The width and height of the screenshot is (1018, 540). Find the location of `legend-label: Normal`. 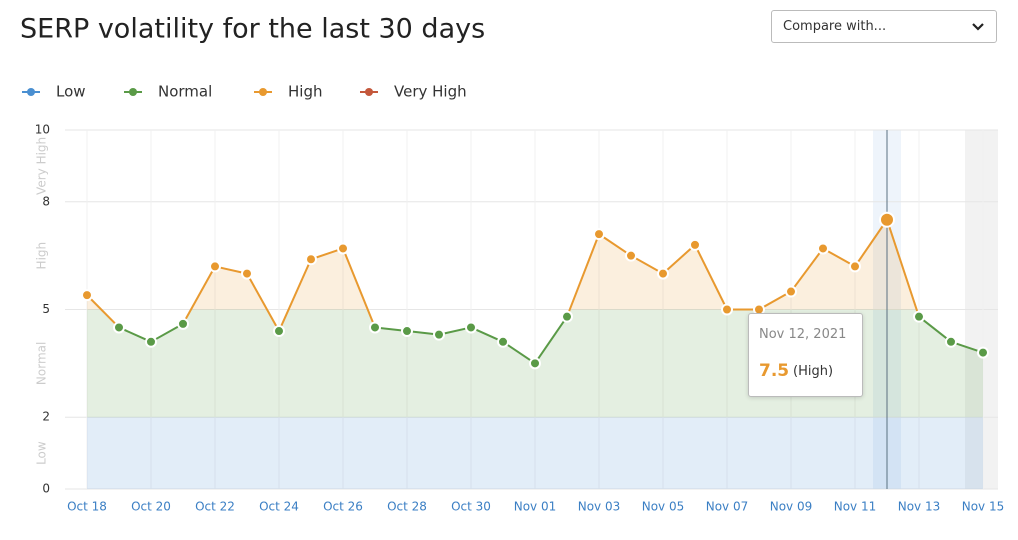

legend-label: Normal is located at coordinates (185, 92).